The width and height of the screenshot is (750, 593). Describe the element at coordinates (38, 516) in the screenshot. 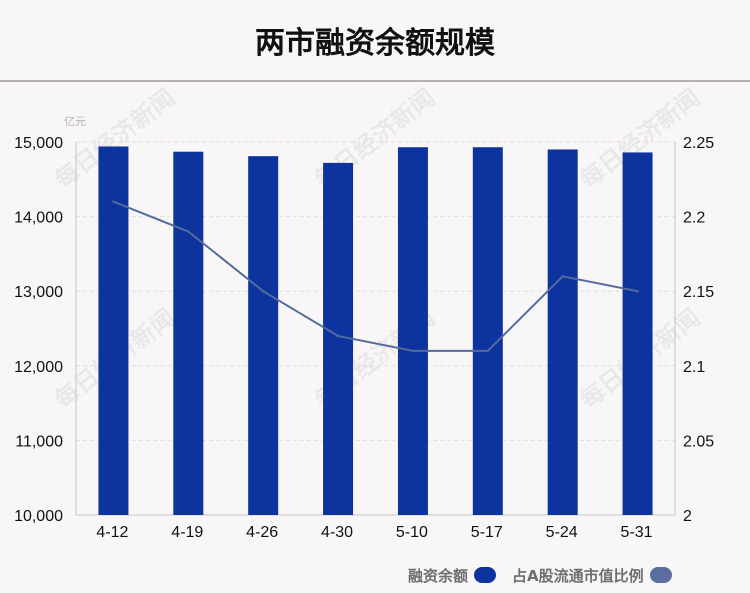

I see `y-left-tick-label: 10,000` at that location.